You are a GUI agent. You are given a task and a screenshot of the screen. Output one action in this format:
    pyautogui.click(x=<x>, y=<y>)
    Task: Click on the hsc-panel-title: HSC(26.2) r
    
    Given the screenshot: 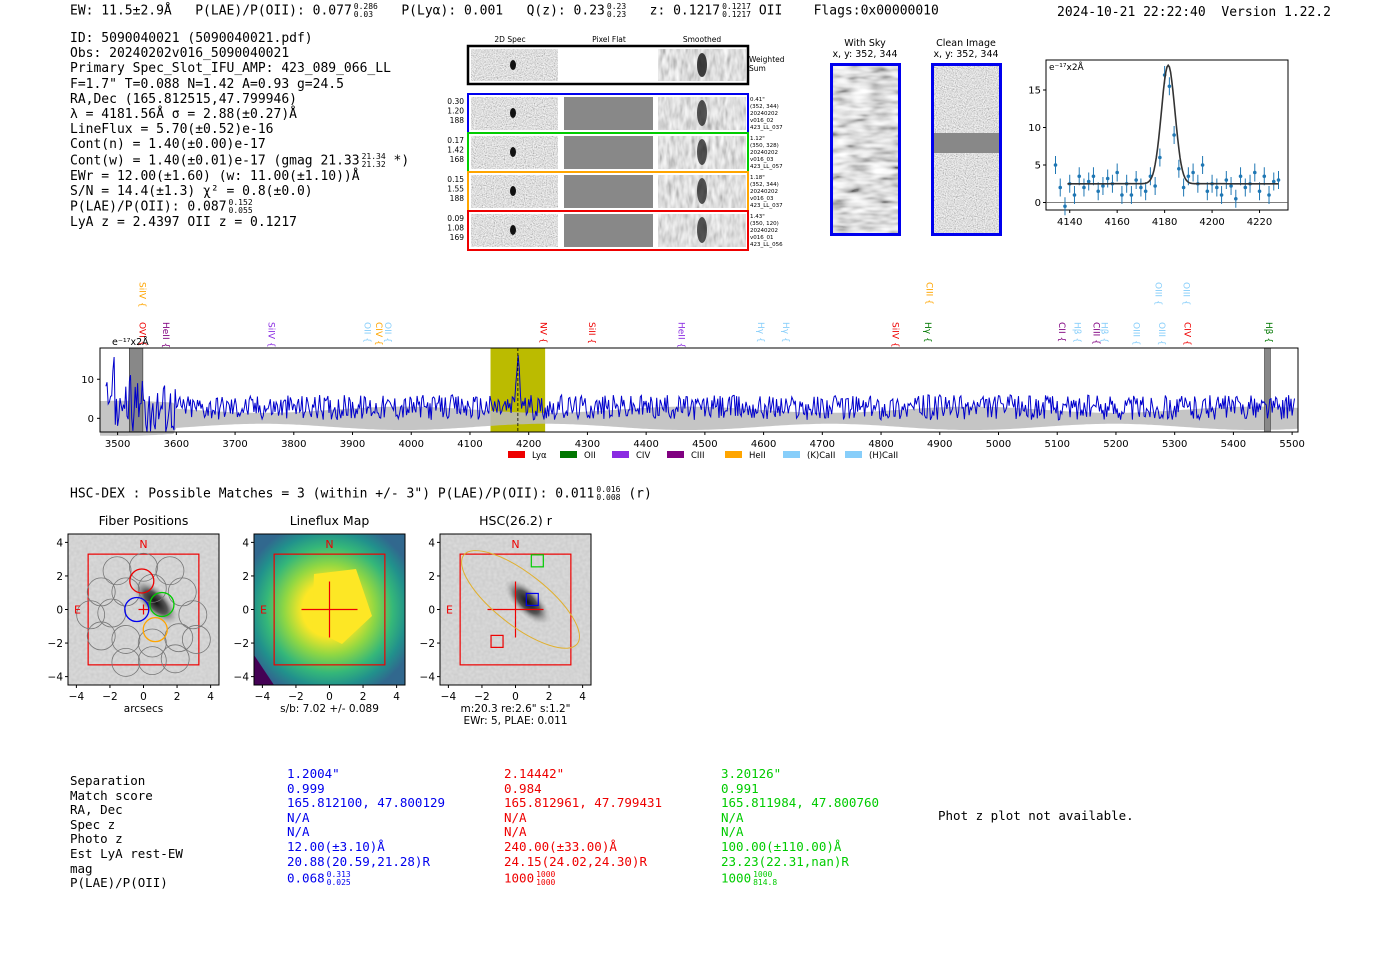 What is the action you would take?
    pyautogui.click(x=516, y=520)
    